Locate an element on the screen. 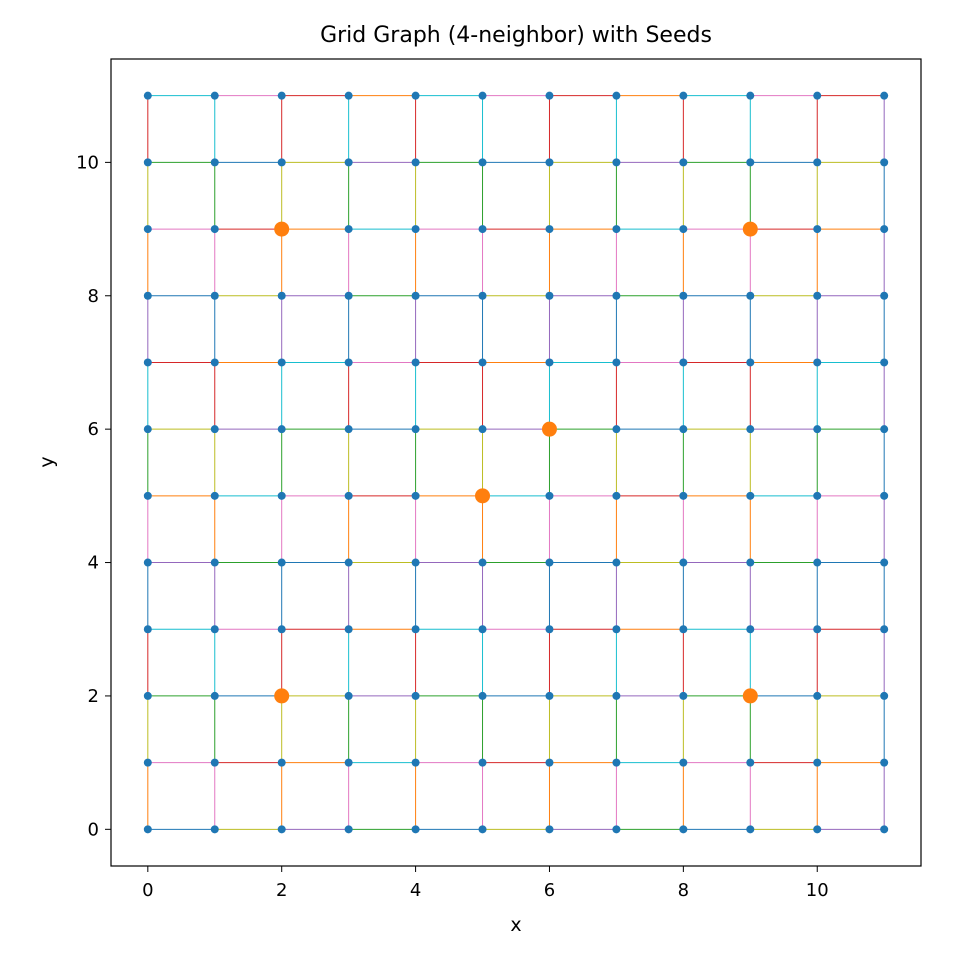 The height and width of the screenshot is (960, 960). chart-title: Grid Graph (4-neighbor) with Seeds is located at coordinates (516, 35).